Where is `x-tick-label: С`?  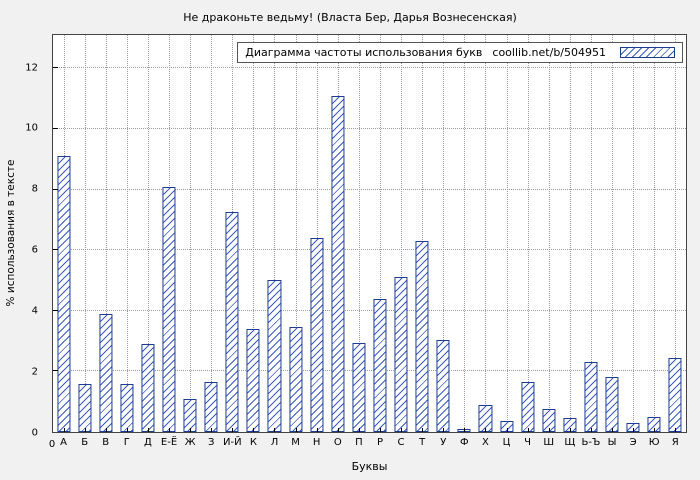 x-tick-label: С is located at coordinates (401, 442).